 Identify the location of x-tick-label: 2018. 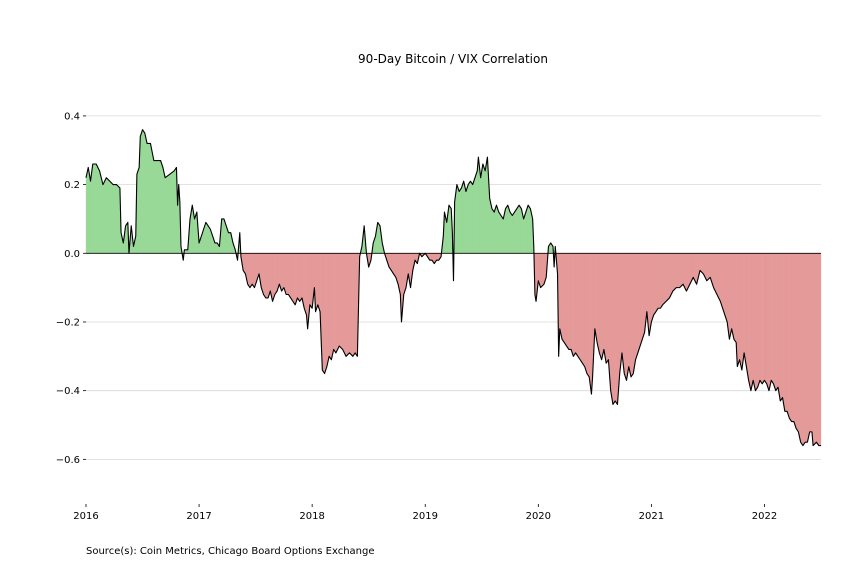
(311, 516).